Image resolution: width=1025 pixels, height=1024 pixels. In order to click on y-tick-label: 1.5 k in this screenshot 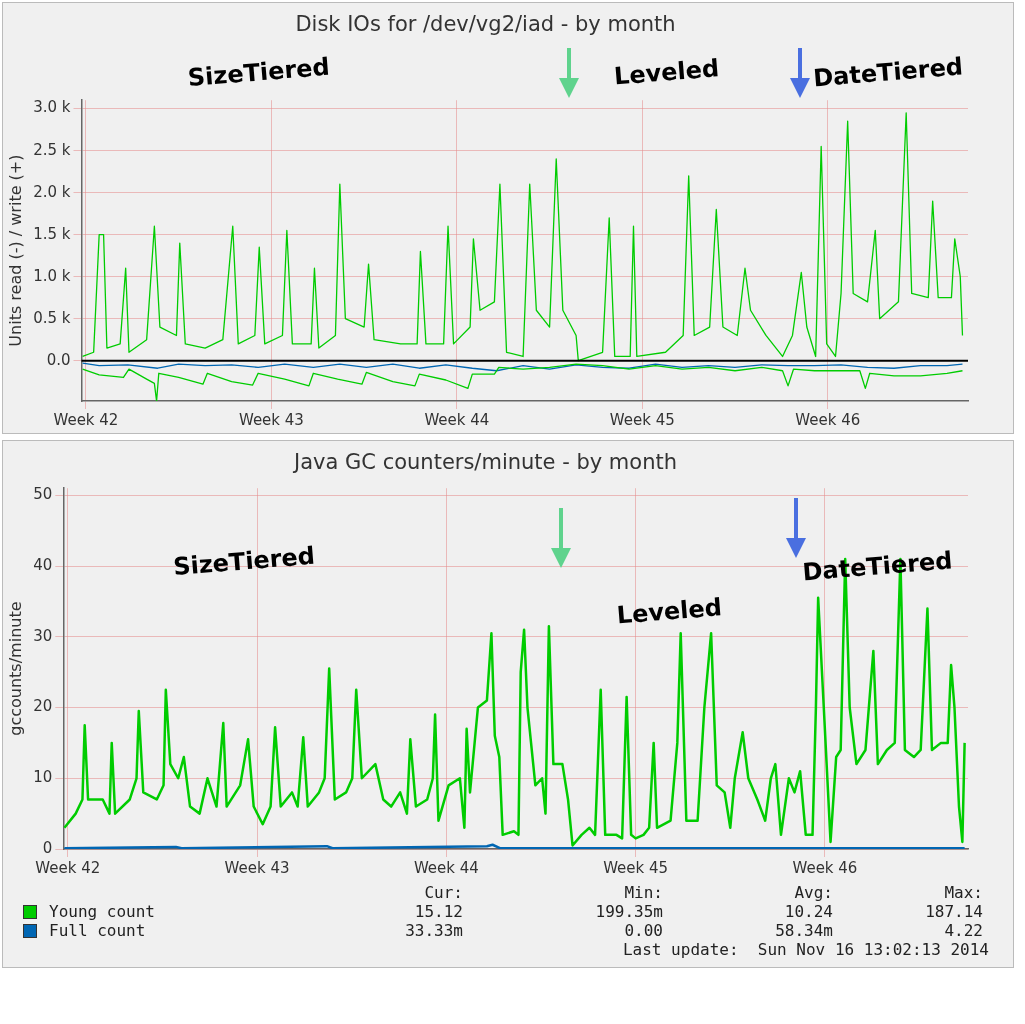, I will do `click(52, 233)`.